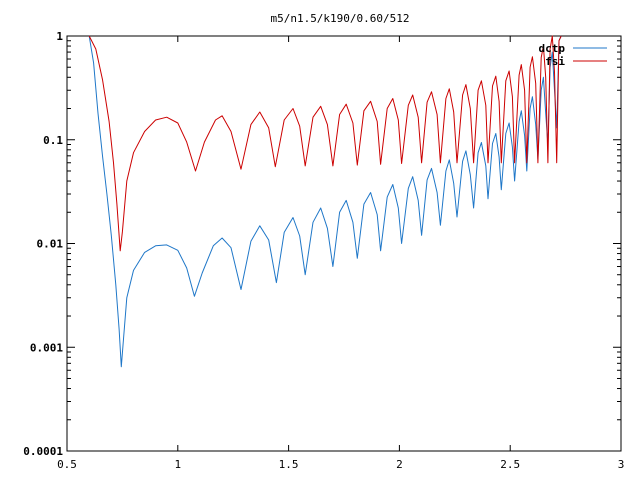 This screenshot has width=640, height=480. I want to click on y-tick-label: 1, so click(59, 36).